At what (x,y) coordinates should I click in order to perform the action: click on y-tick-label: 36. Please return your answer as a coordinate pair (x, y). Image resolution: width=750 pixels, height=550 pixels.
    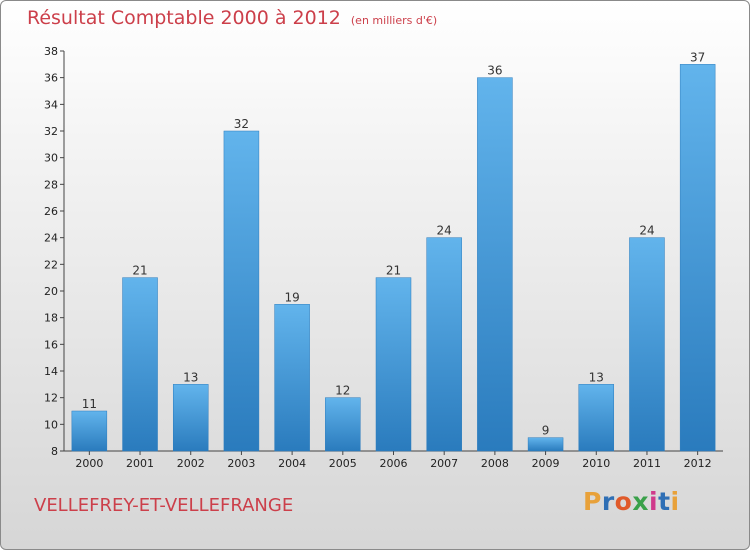
    Looking at the image, I should click on (51, 78).